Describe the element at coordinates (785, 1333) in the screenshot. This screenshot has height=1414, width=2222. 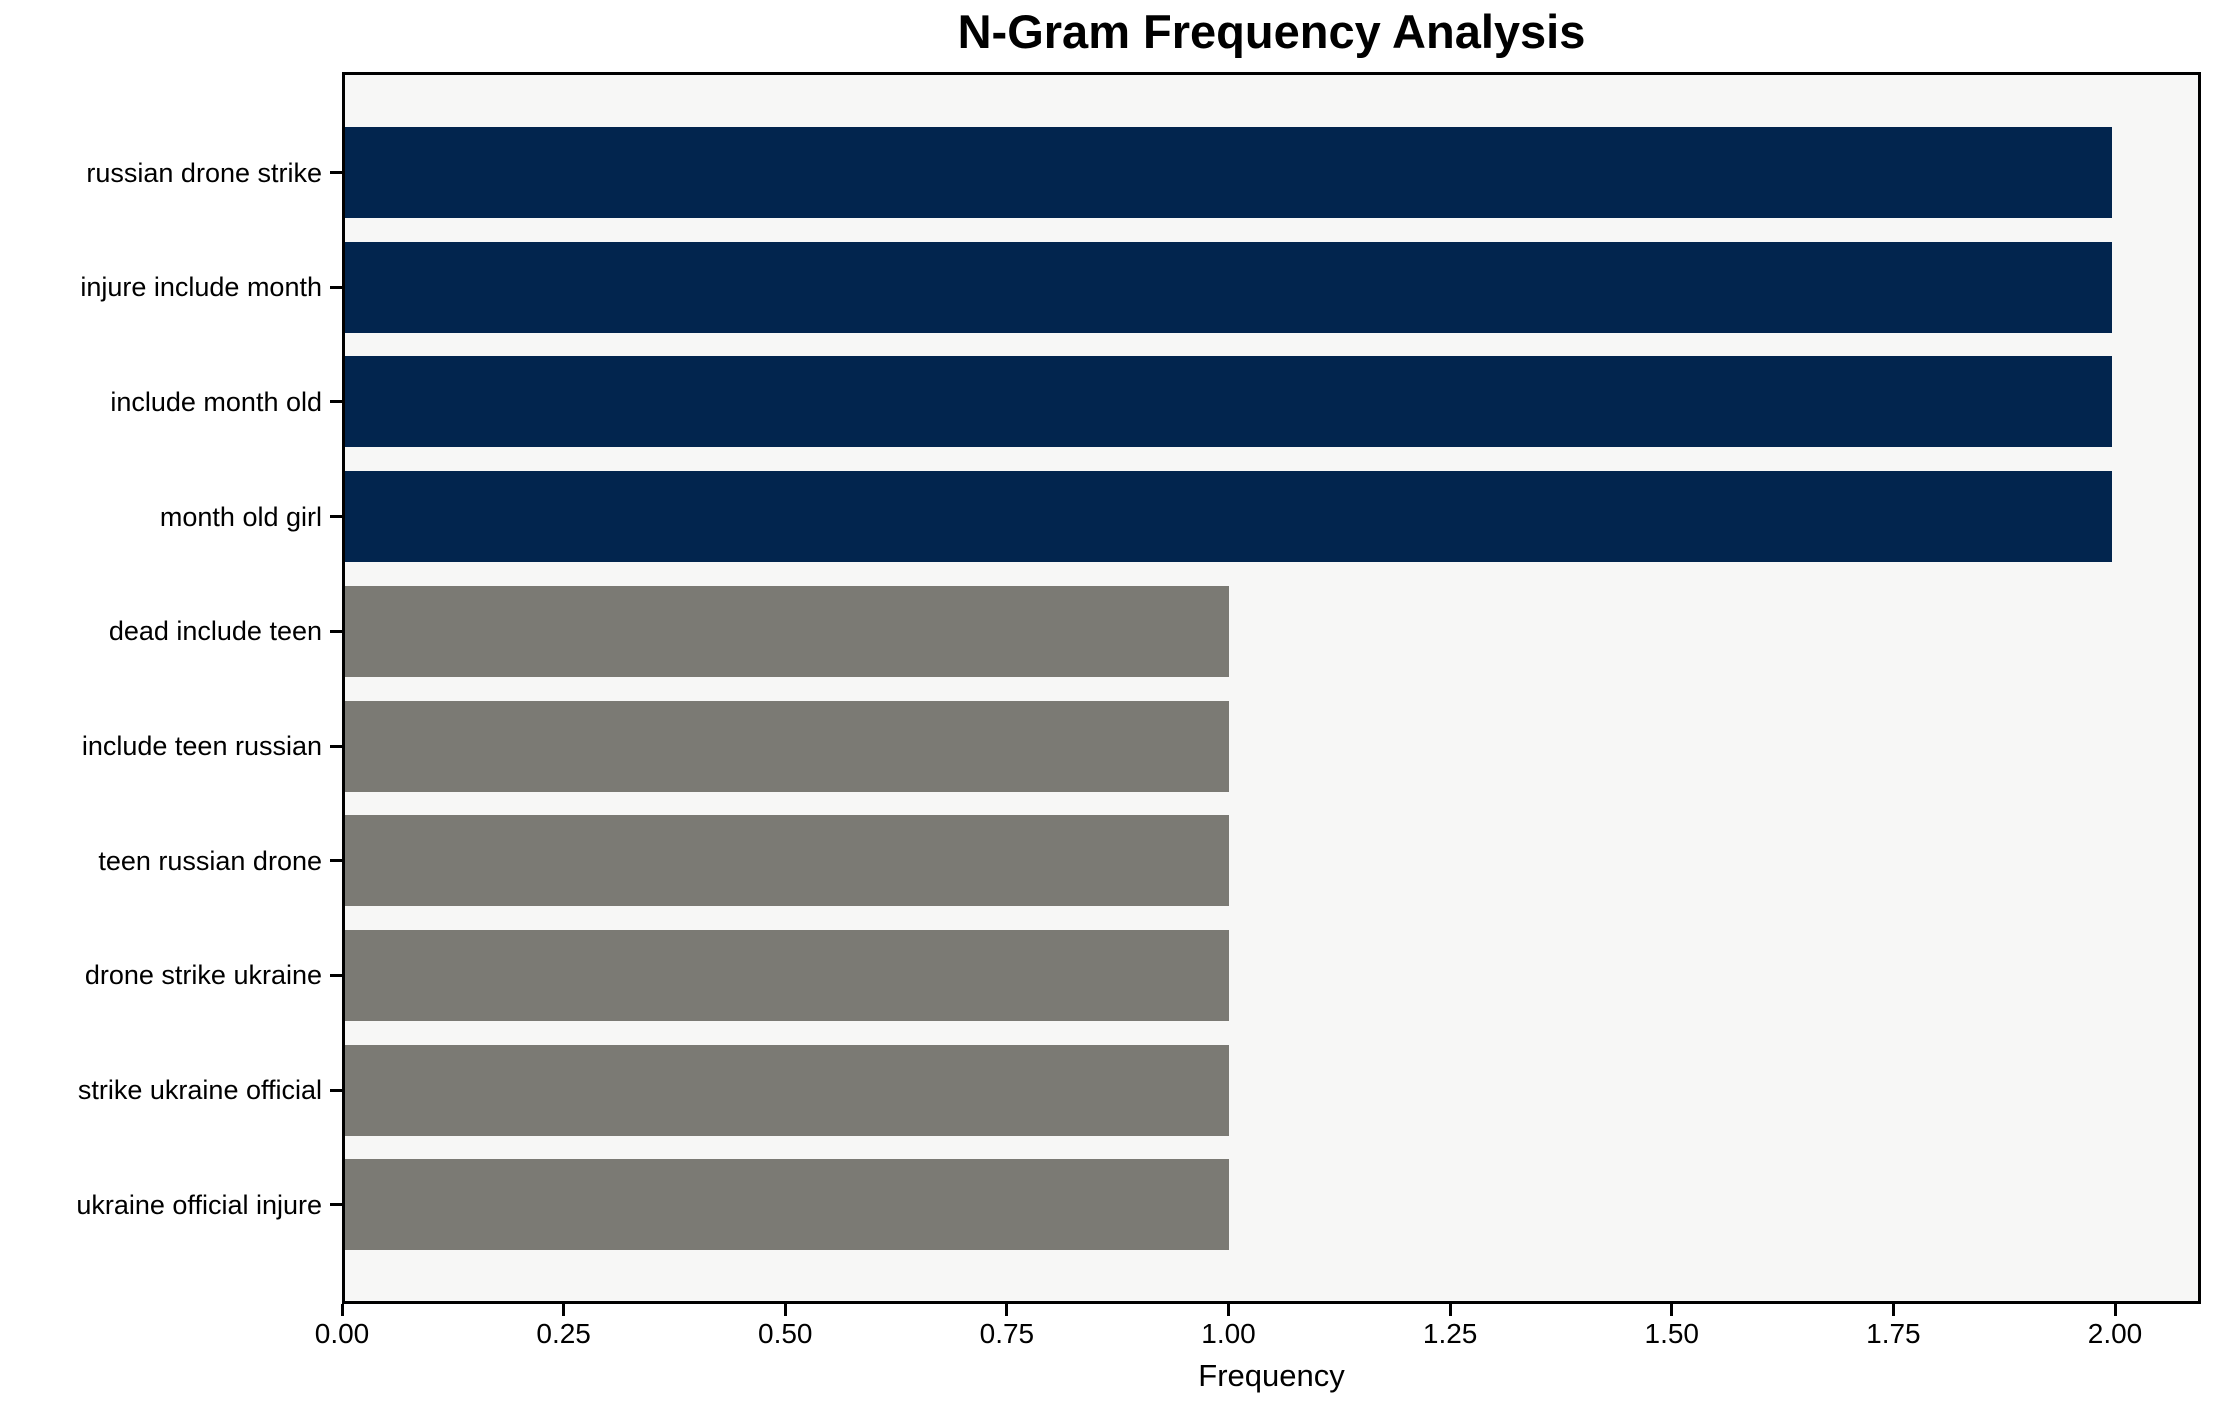
I see `x-tick-label: 0.50` at that location.